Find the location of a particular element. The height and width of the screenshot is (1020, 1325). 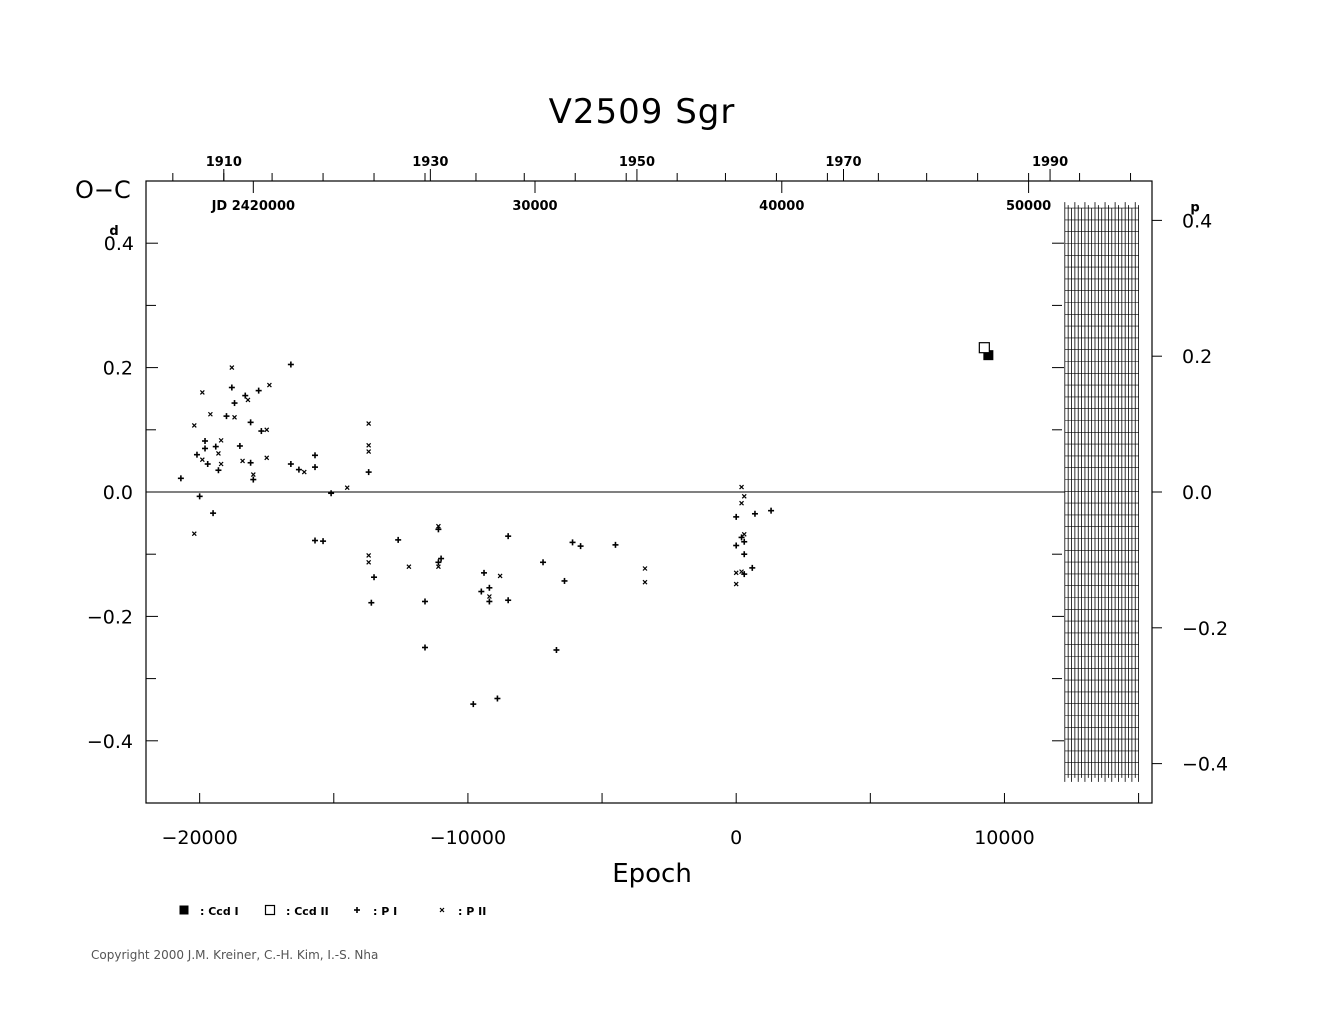

x-tick-label: 10000 is located at coordinates (1004, 838).